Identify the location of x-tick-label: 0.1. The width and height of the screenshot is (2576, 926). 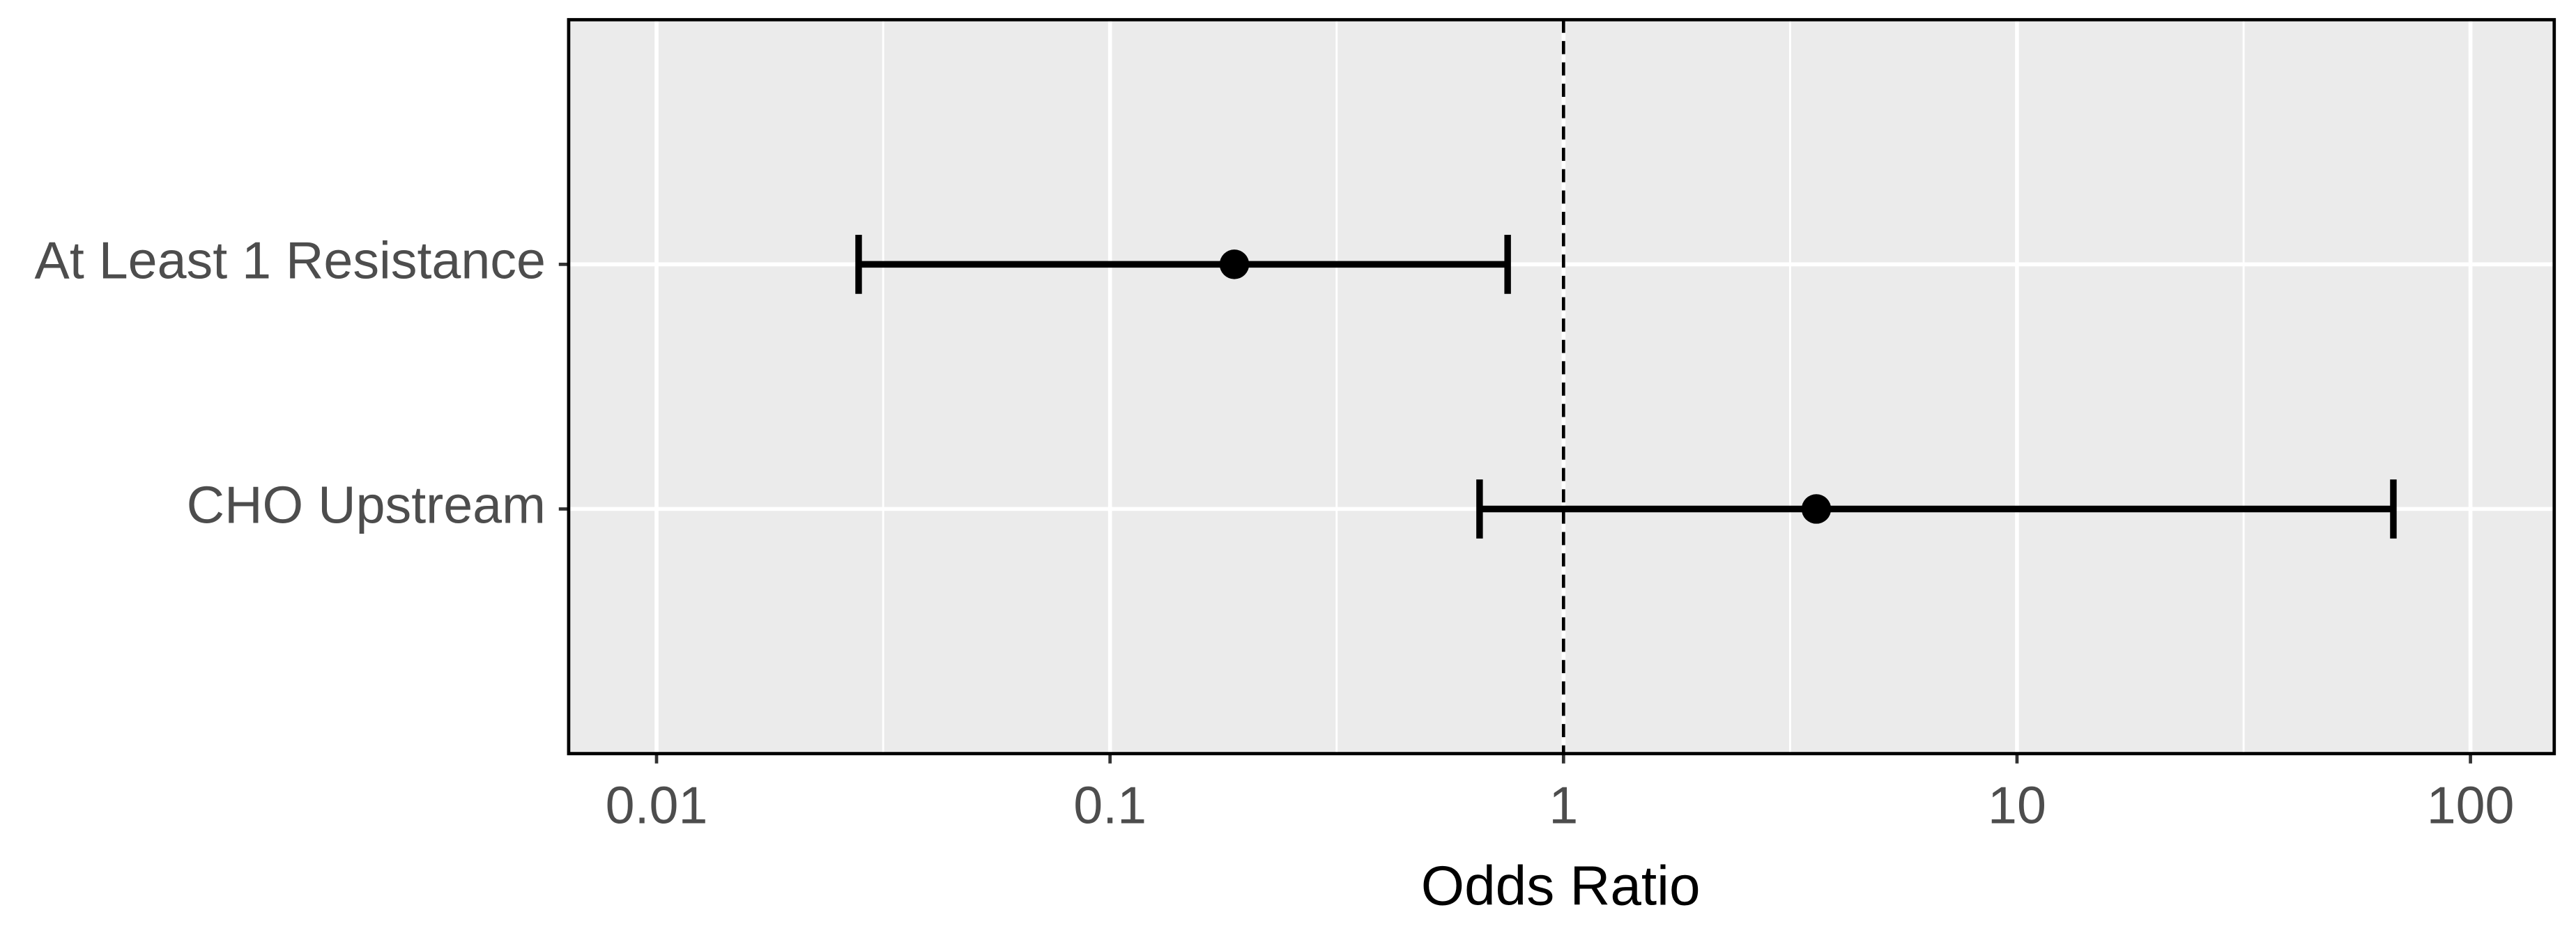
(1110, 805).